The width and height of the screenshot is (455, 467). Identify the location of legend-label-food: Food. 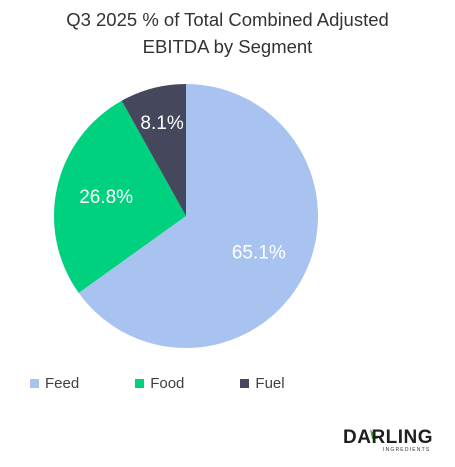
(167, 383).